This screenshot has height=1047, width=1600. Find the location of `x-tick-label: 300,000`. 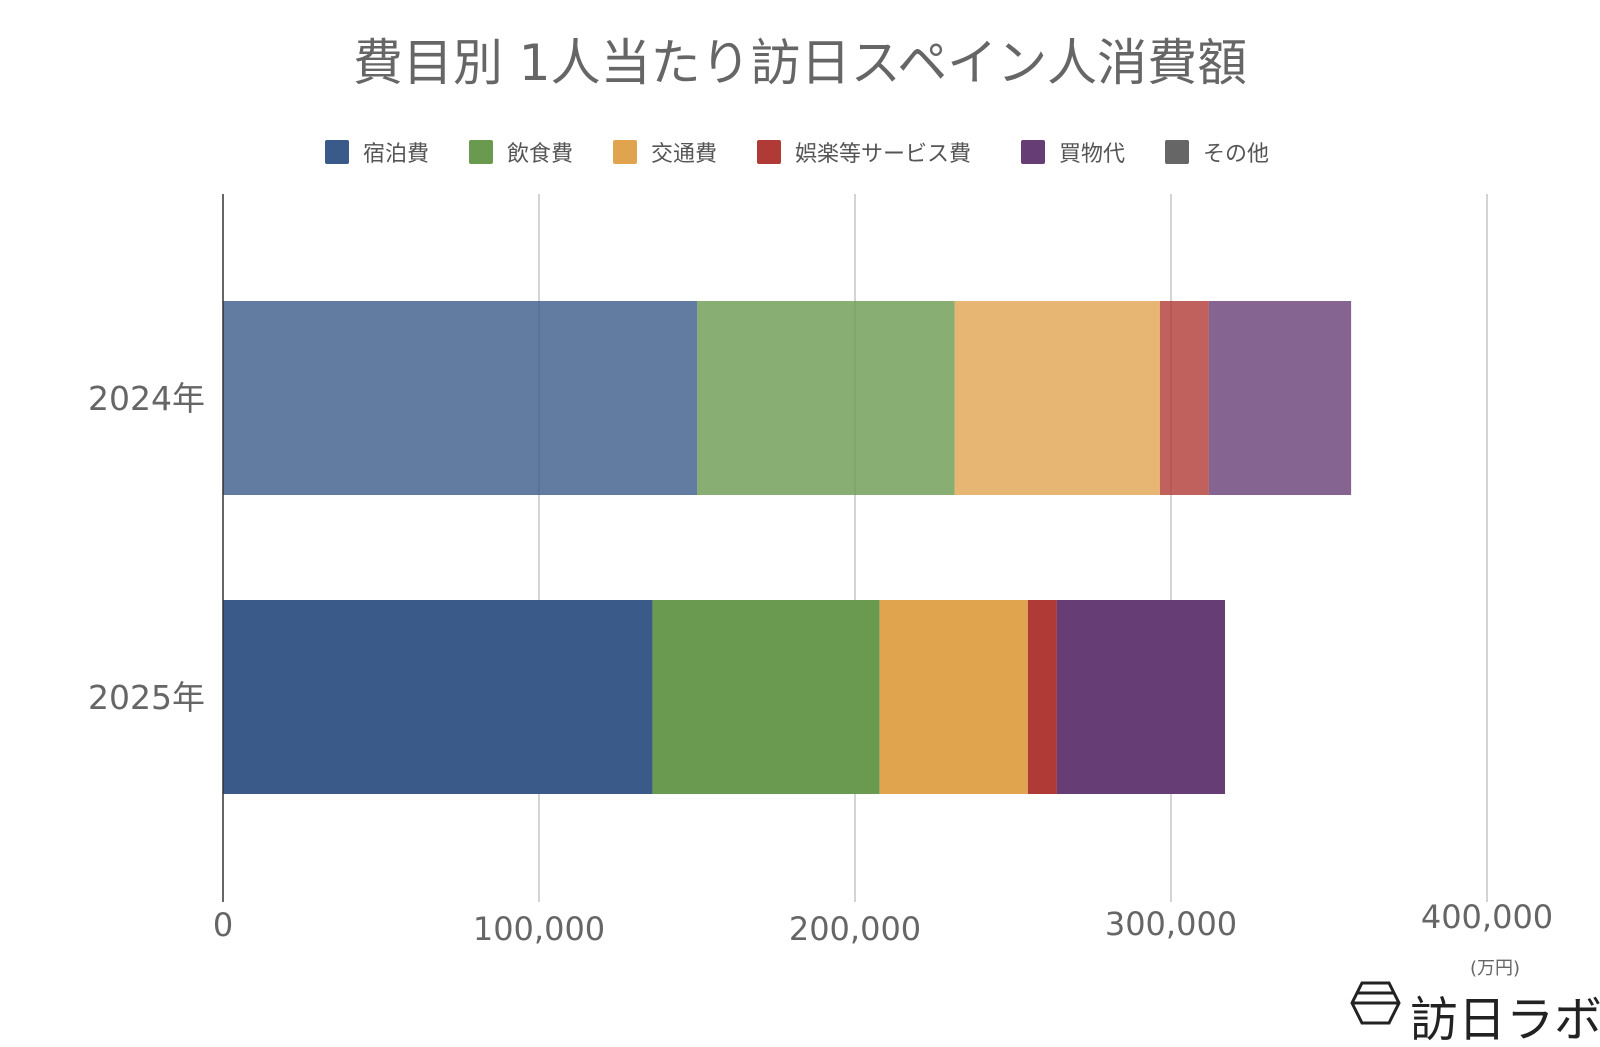

x-tick-label: 300,000 is located at coordinates (1171, 924).